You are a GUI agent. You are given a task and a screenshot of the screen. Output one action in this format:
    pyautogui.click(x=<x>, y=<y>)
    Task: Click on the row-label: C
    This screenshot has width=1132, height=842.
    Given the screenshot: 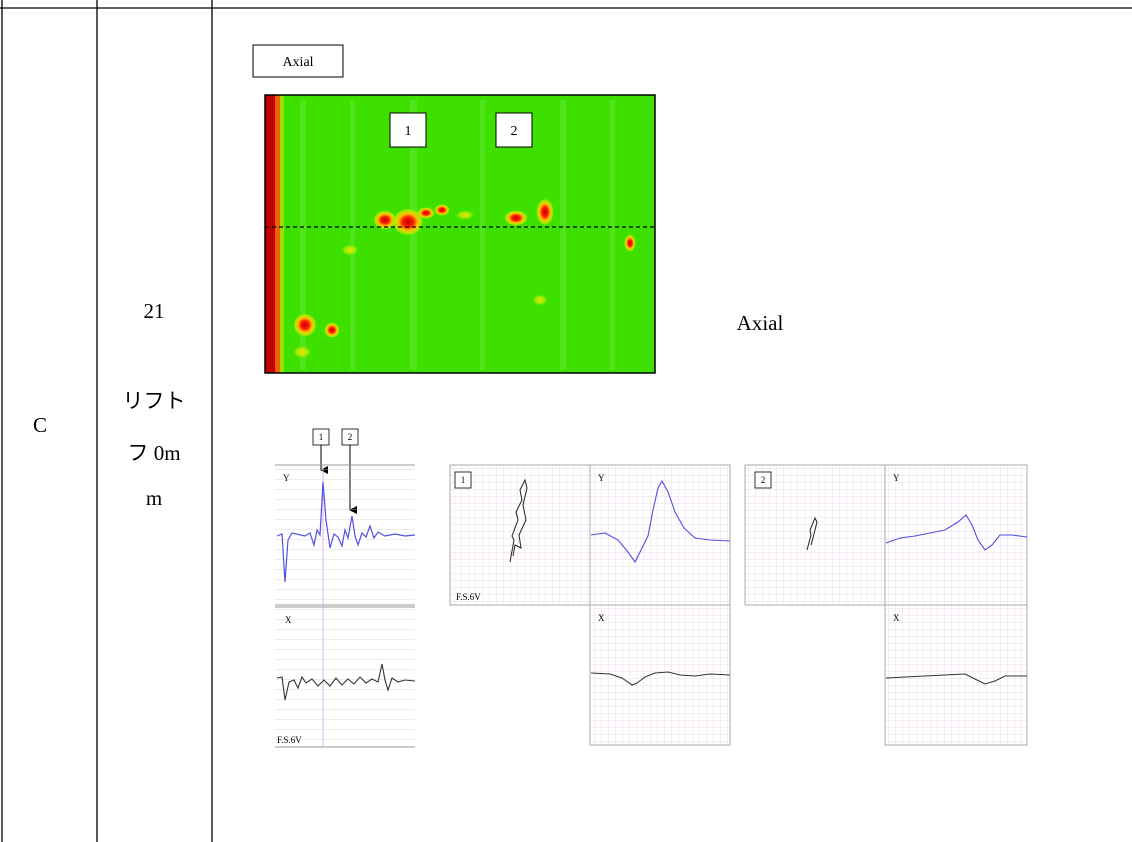 What is the action you would take?
    pyautogui.click(x=40, y=425)
    